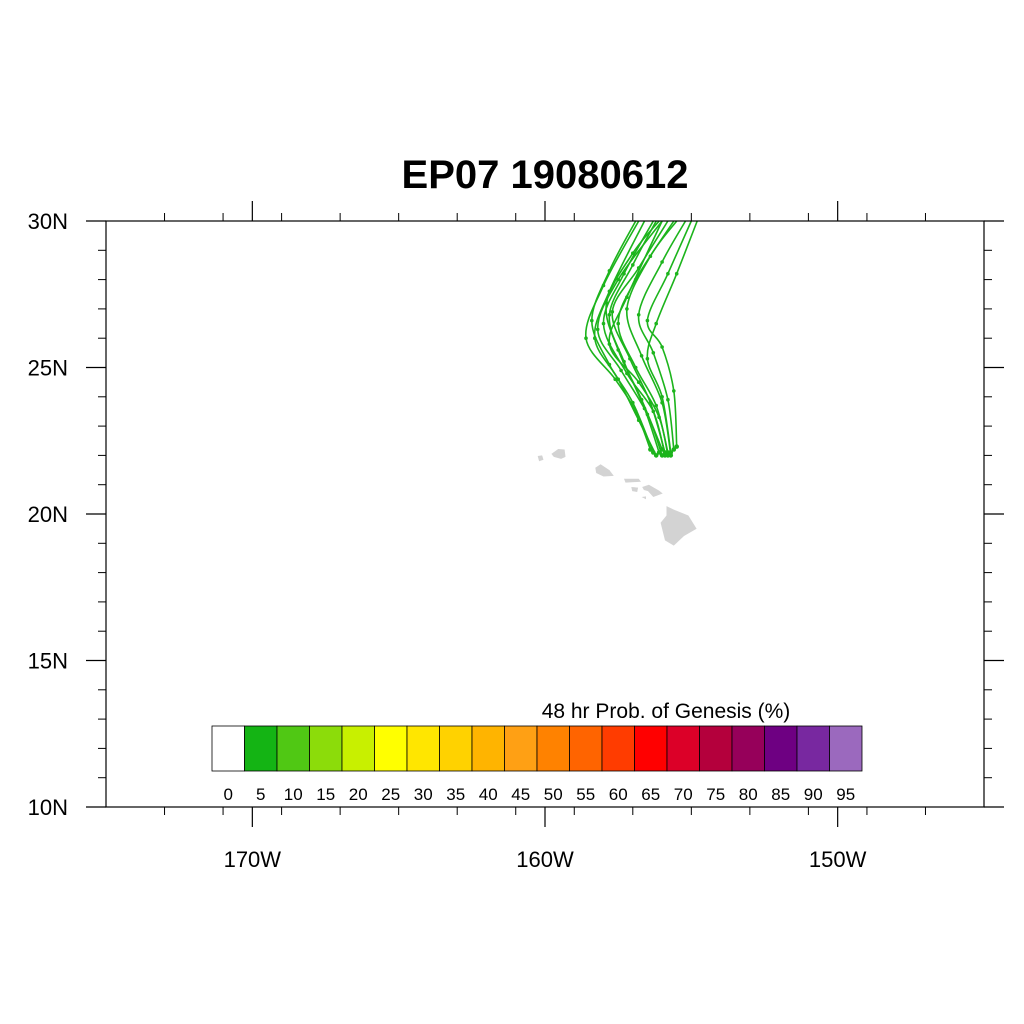 The height and width of the screenshot is (1024, 1024). Describe the element at coordinates (604, 470) in the screenshot. I see `island-oahu` at that location.